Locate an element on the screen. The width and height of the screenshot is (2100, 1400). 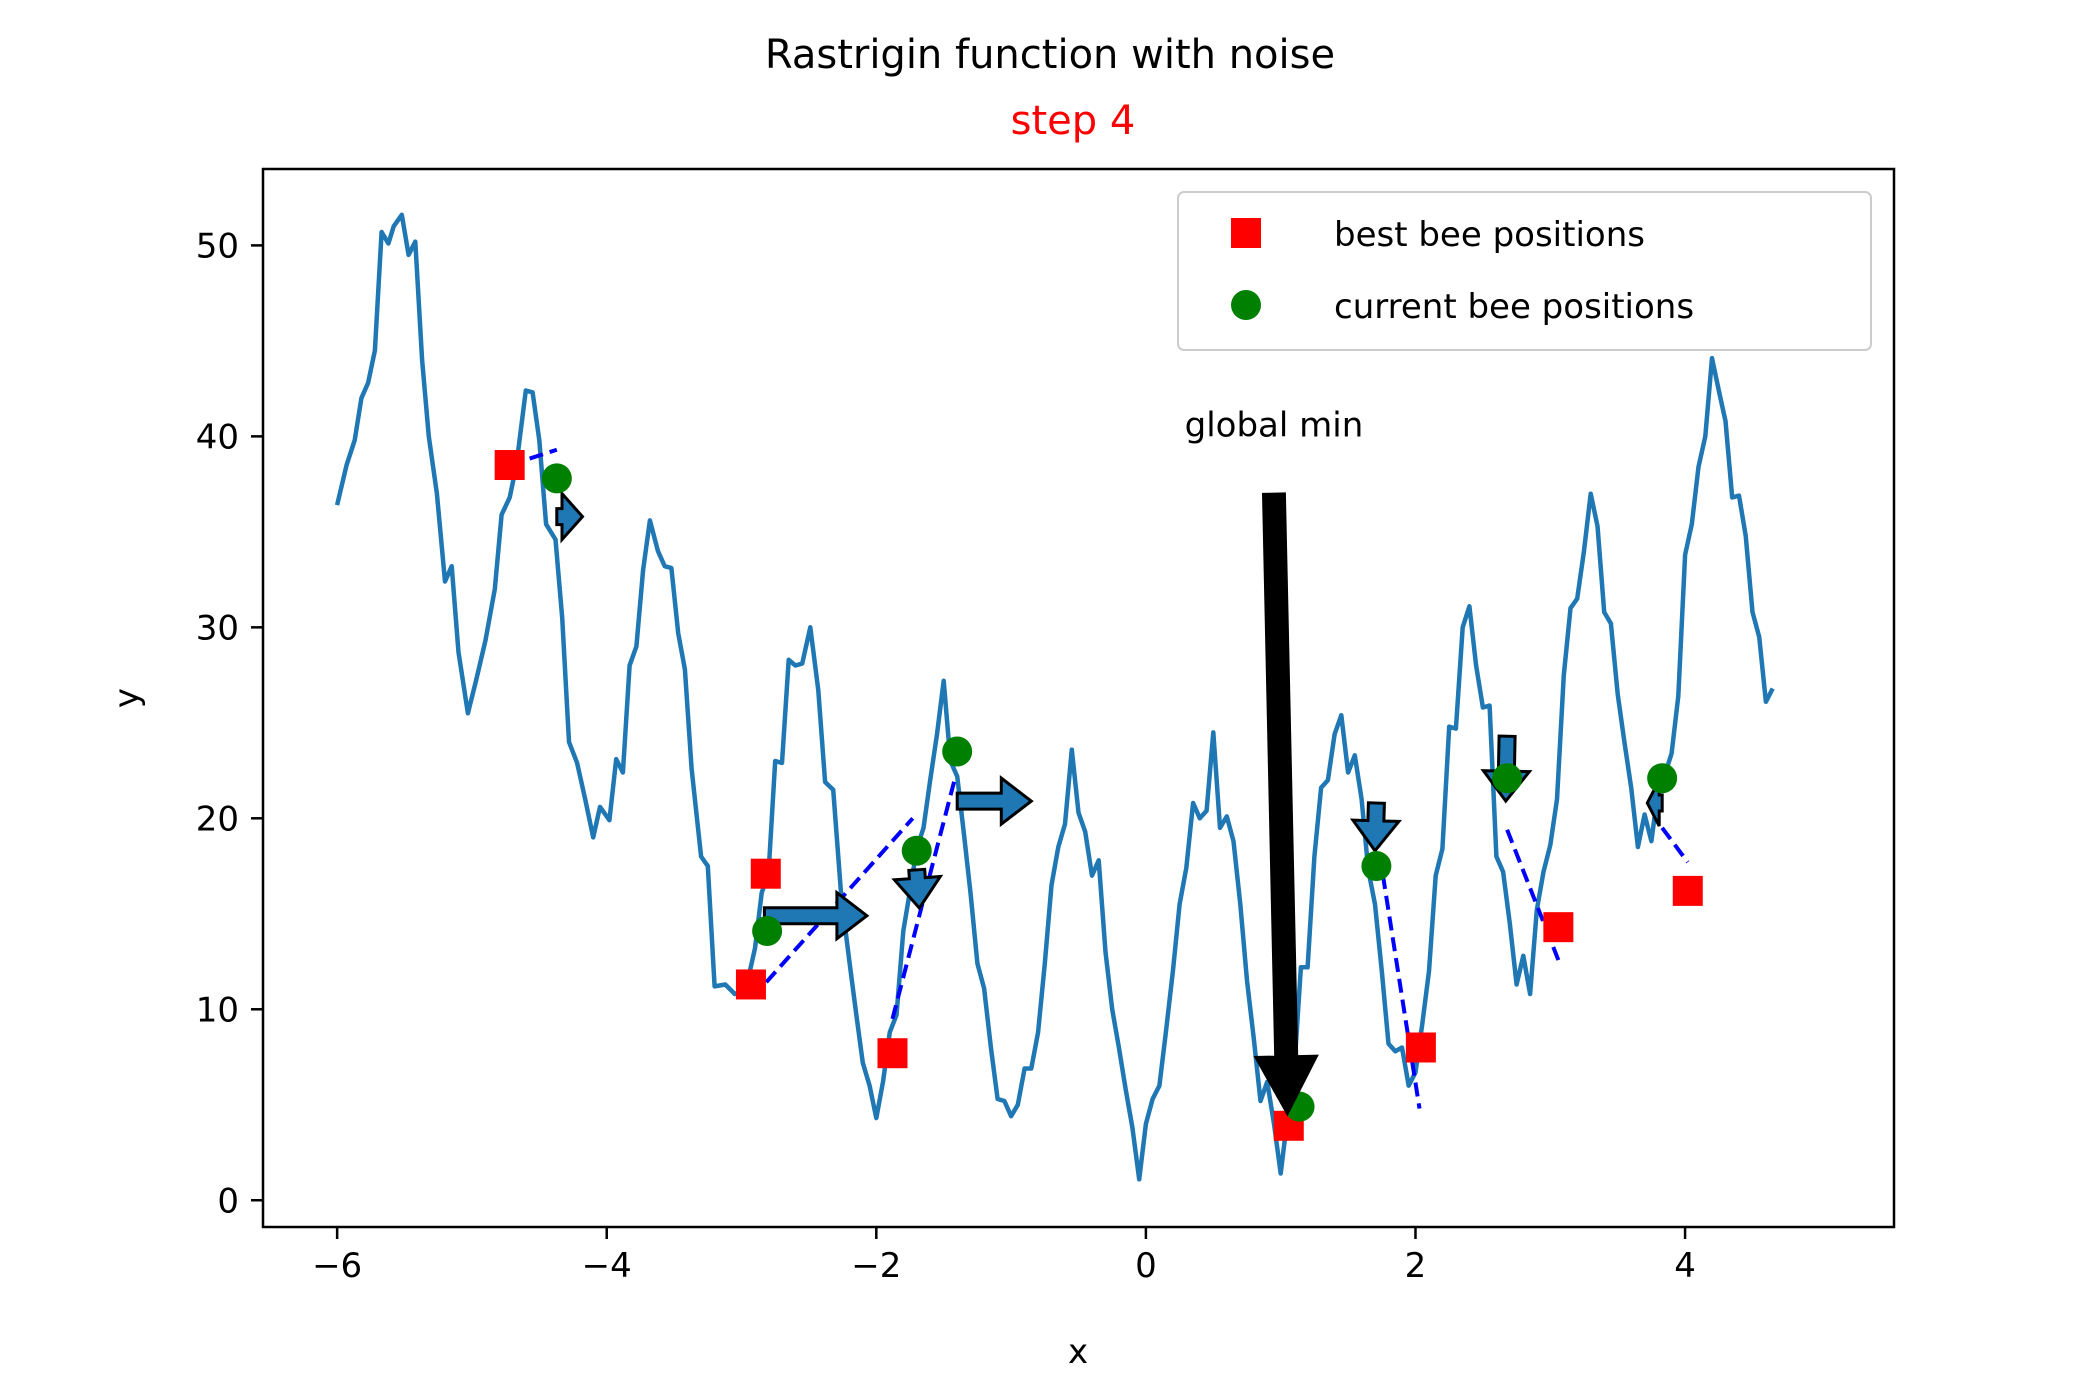
x-tick-label: −4 is located at coordinates (607, 1266).